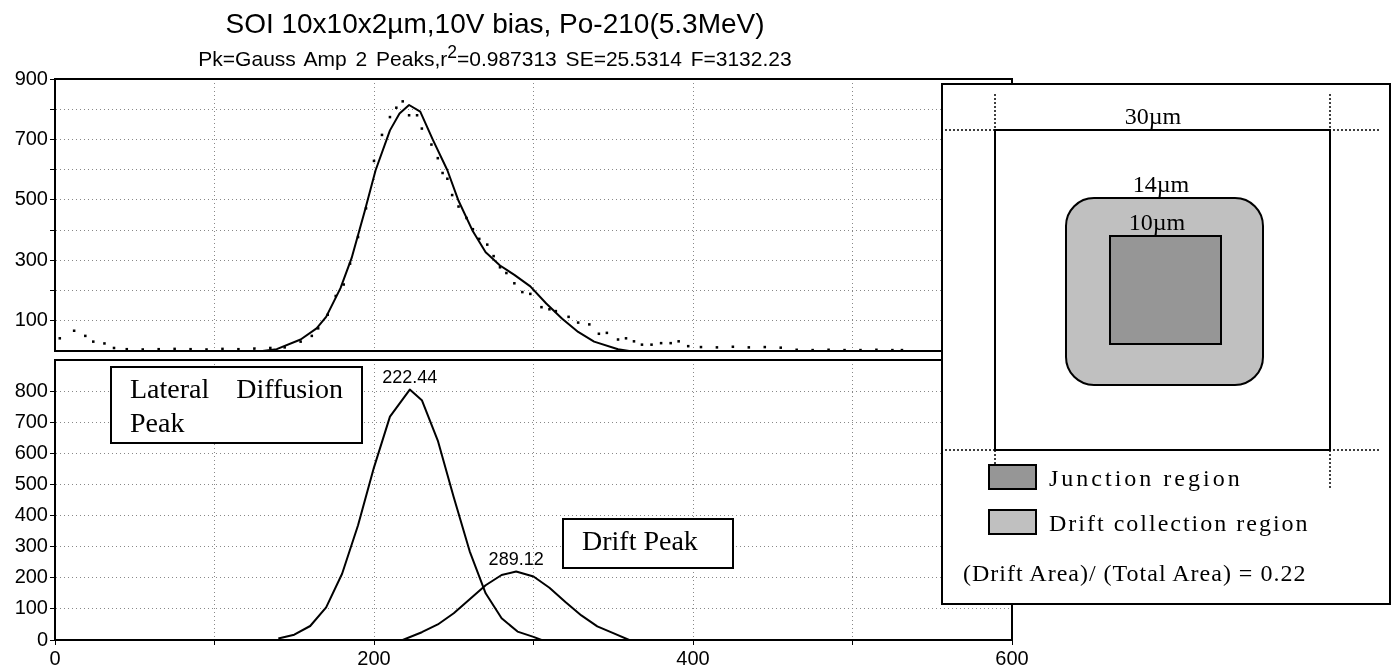  Describe the element at coordinates (31, 77) in the screenshot. I see `y-tick-label: 900` at that location.